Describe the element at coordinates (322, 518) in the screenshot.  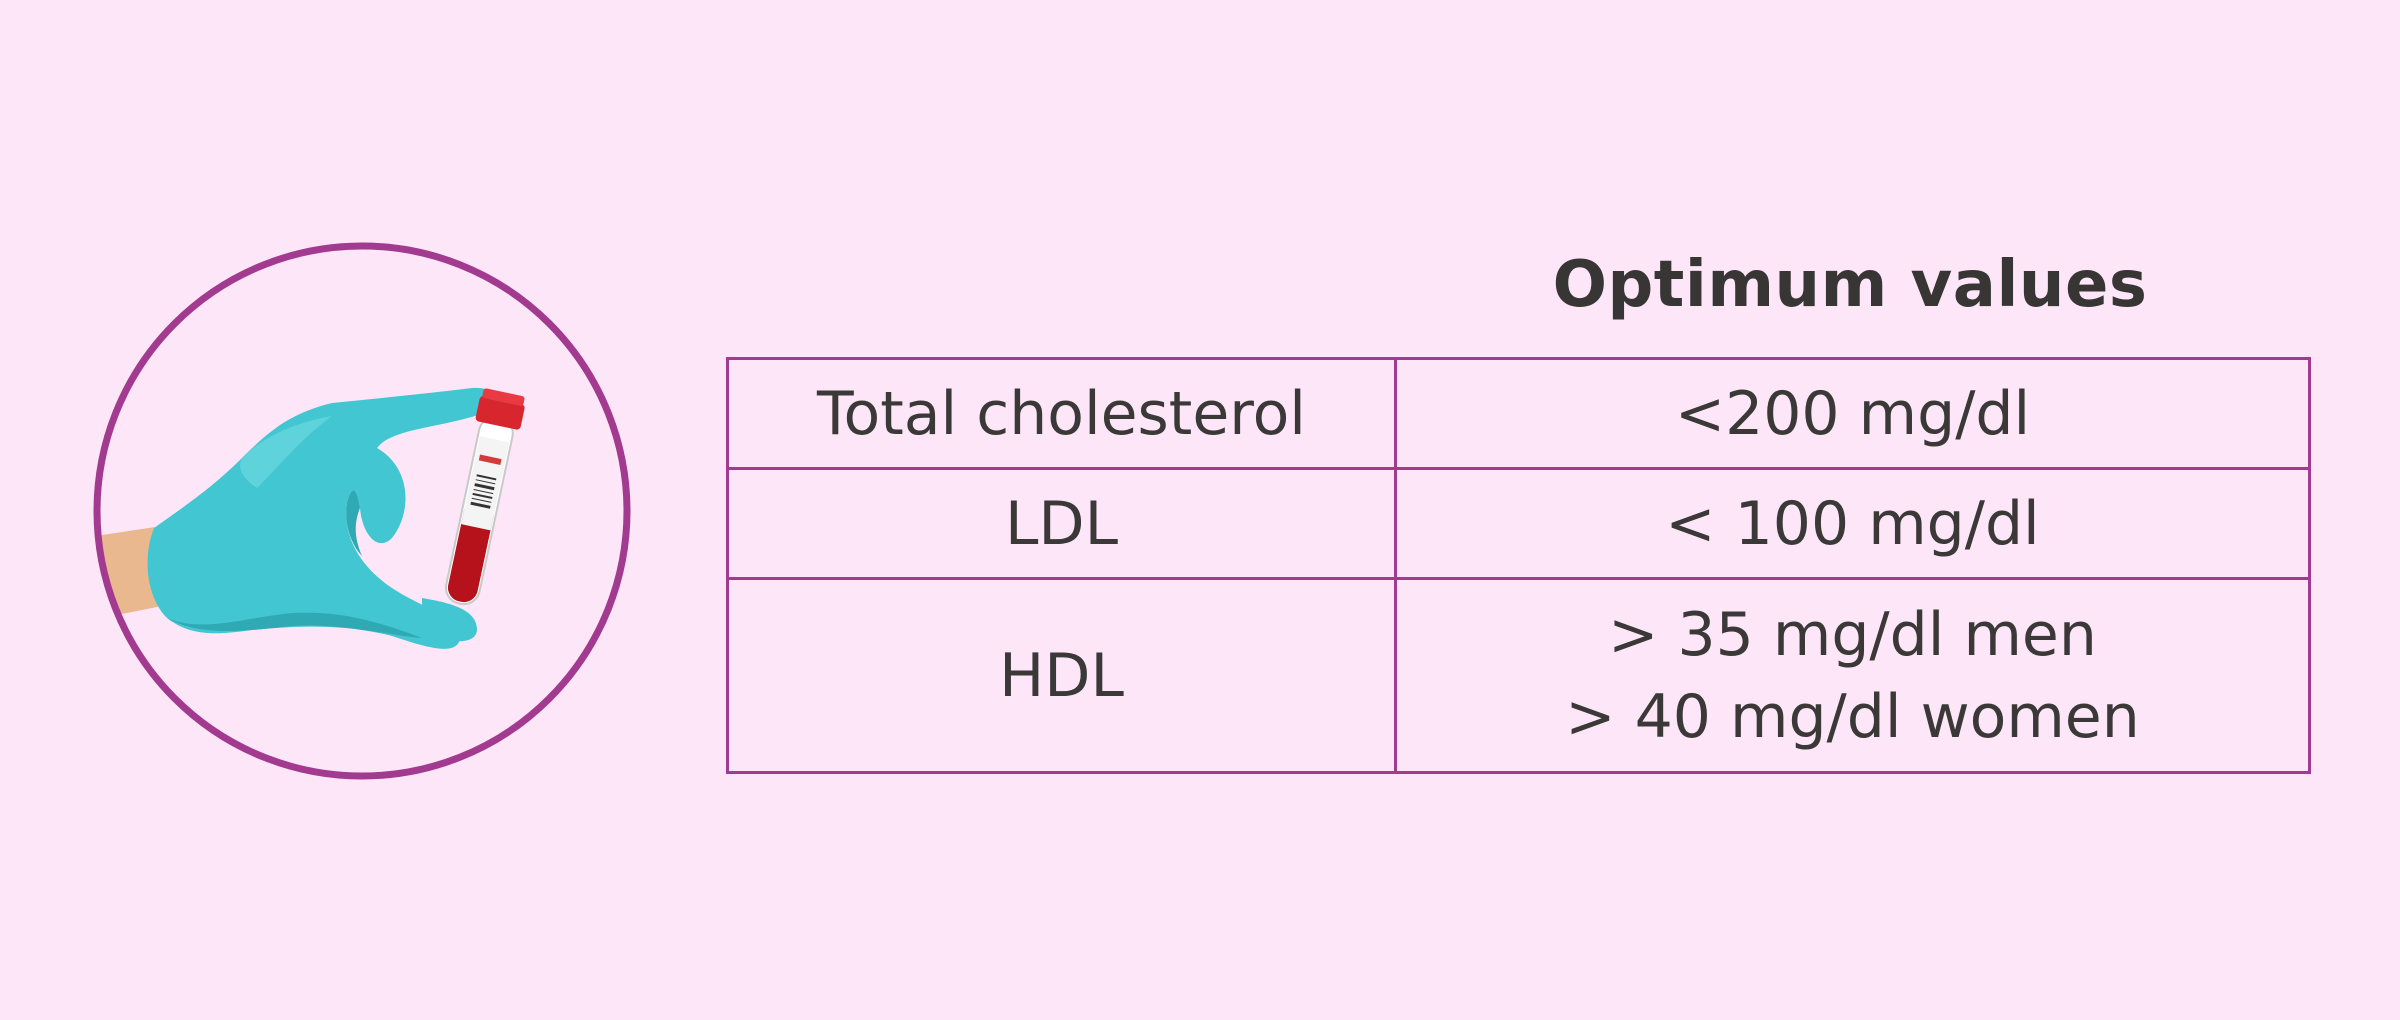
I see `glove-shape` at that location.